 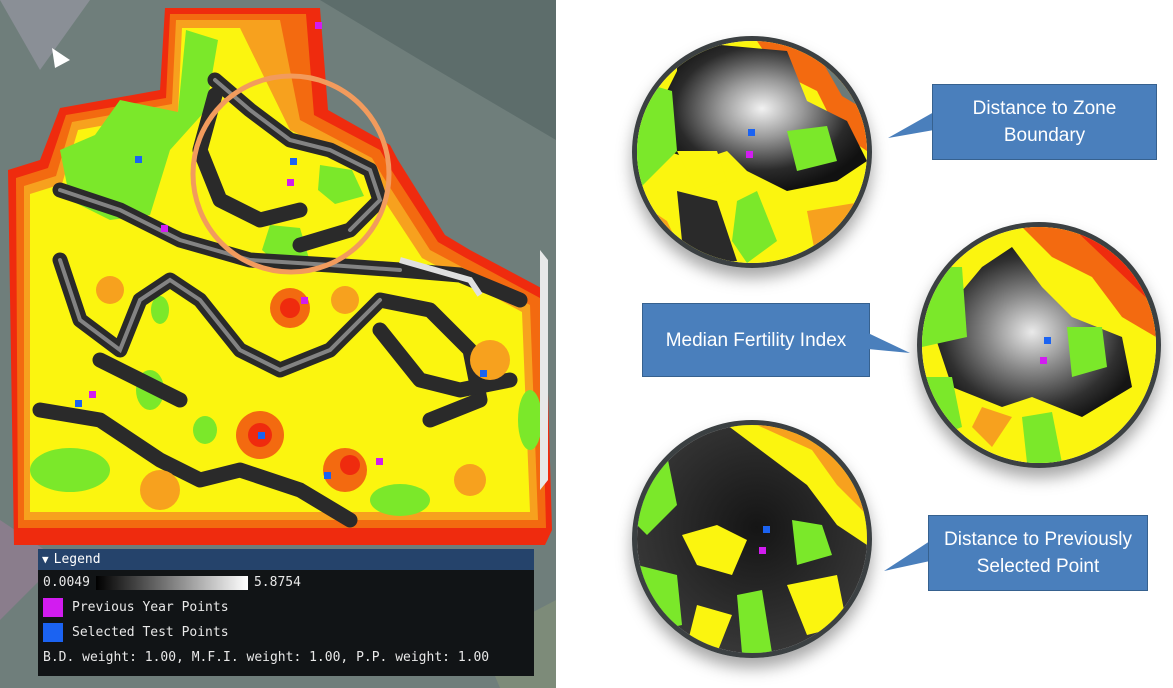 I want to click on blue-swatch-icon, so click(x=53, y=632).